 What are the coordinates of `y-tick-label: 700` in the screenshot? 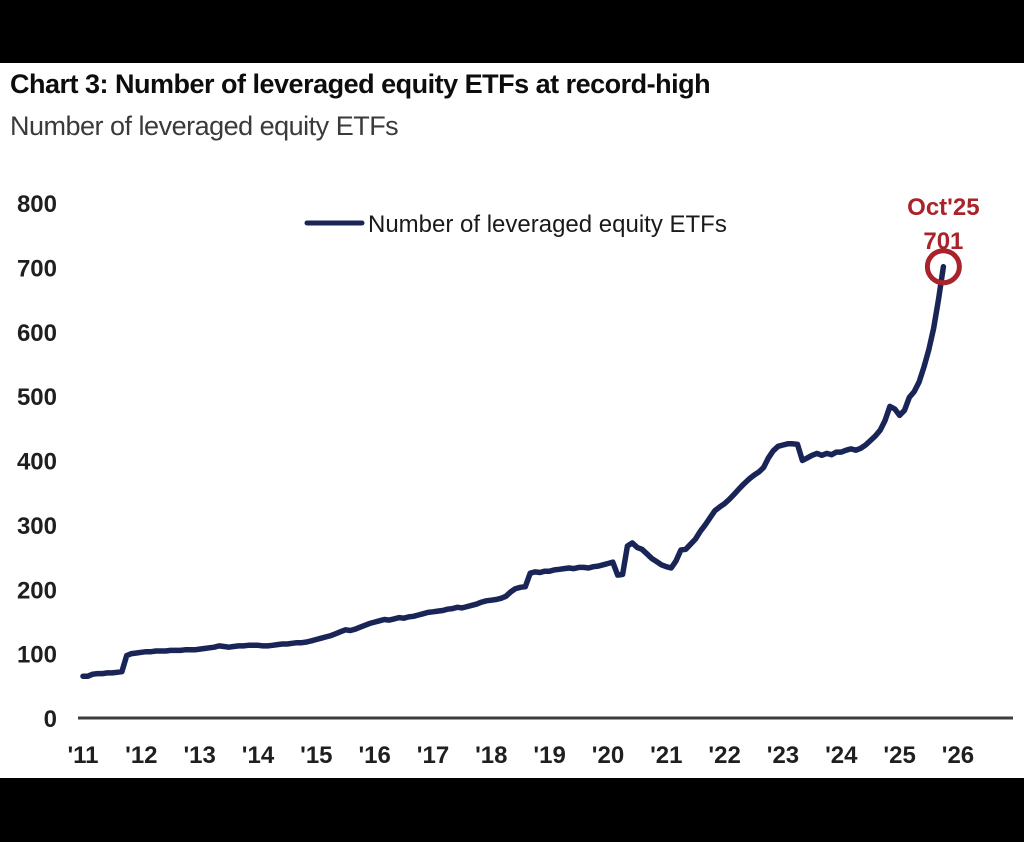 It's located at (37, 268).